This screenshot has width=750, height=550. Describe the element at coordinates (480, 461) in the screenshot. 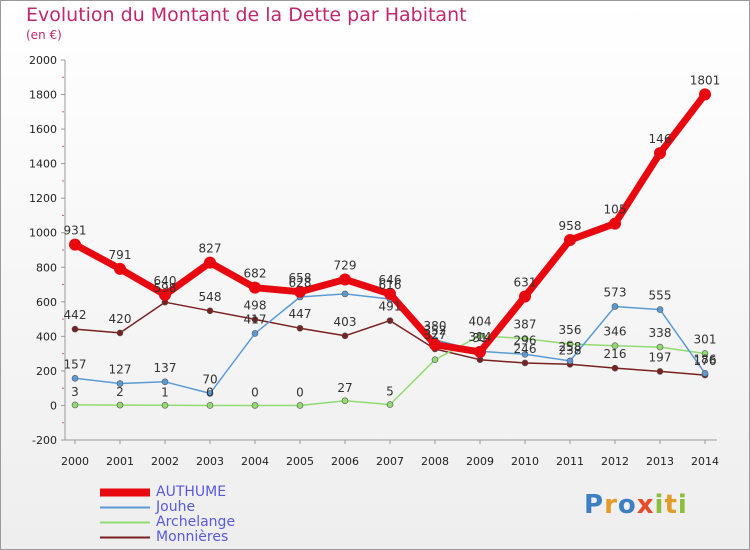

I see `x-tick-label: 2009` at that location.